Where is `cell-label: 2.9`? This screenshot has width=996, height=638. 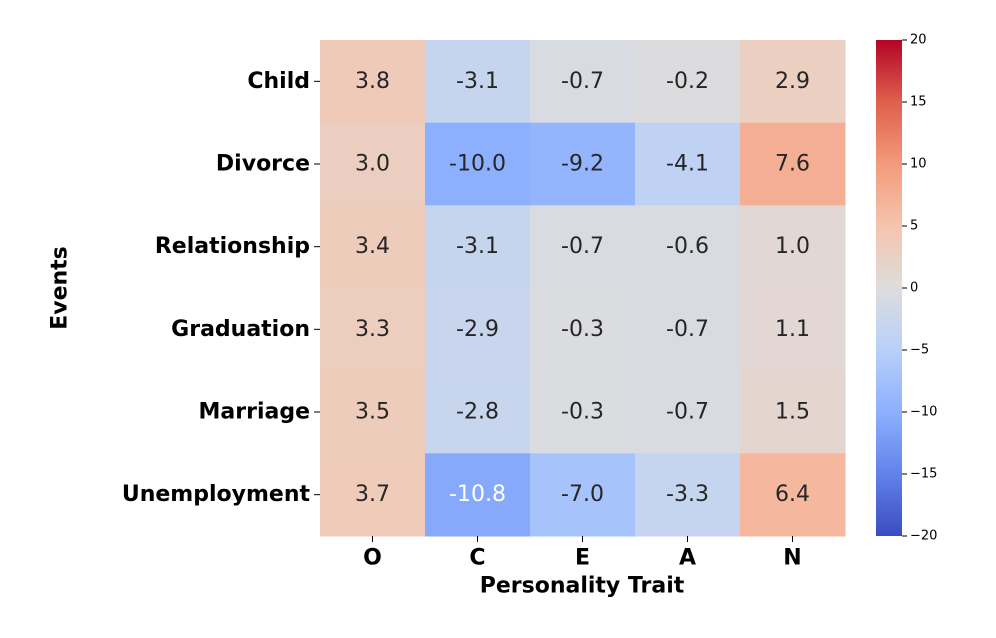 cell-label: 2.9 is located at coordinates (792, 81).